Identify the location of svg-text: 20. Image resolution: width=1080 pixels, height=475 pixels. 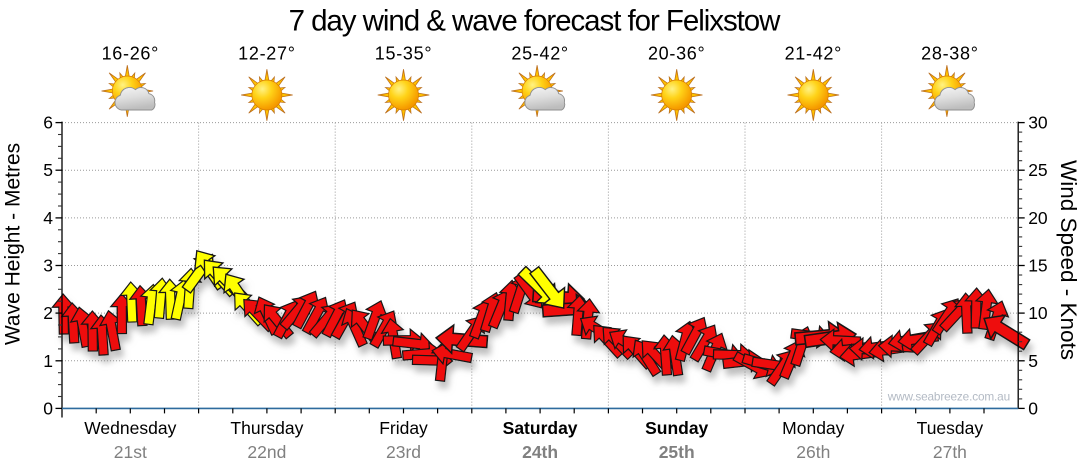
(1038, 218).